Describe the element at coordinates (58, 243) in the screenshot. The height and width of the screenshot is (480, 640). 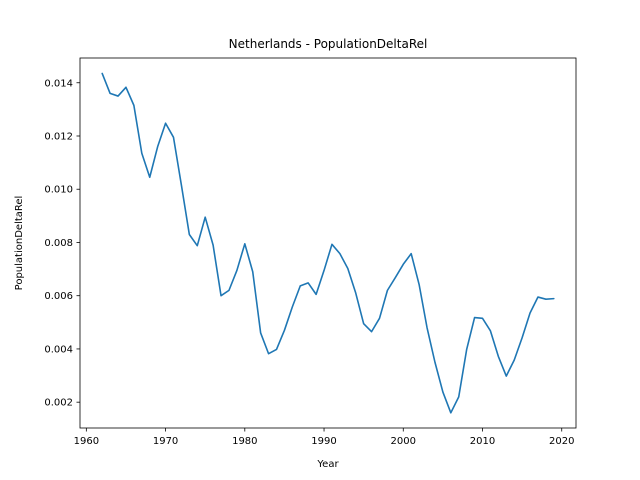
I see `y-tick-label: 0.008` at that location.